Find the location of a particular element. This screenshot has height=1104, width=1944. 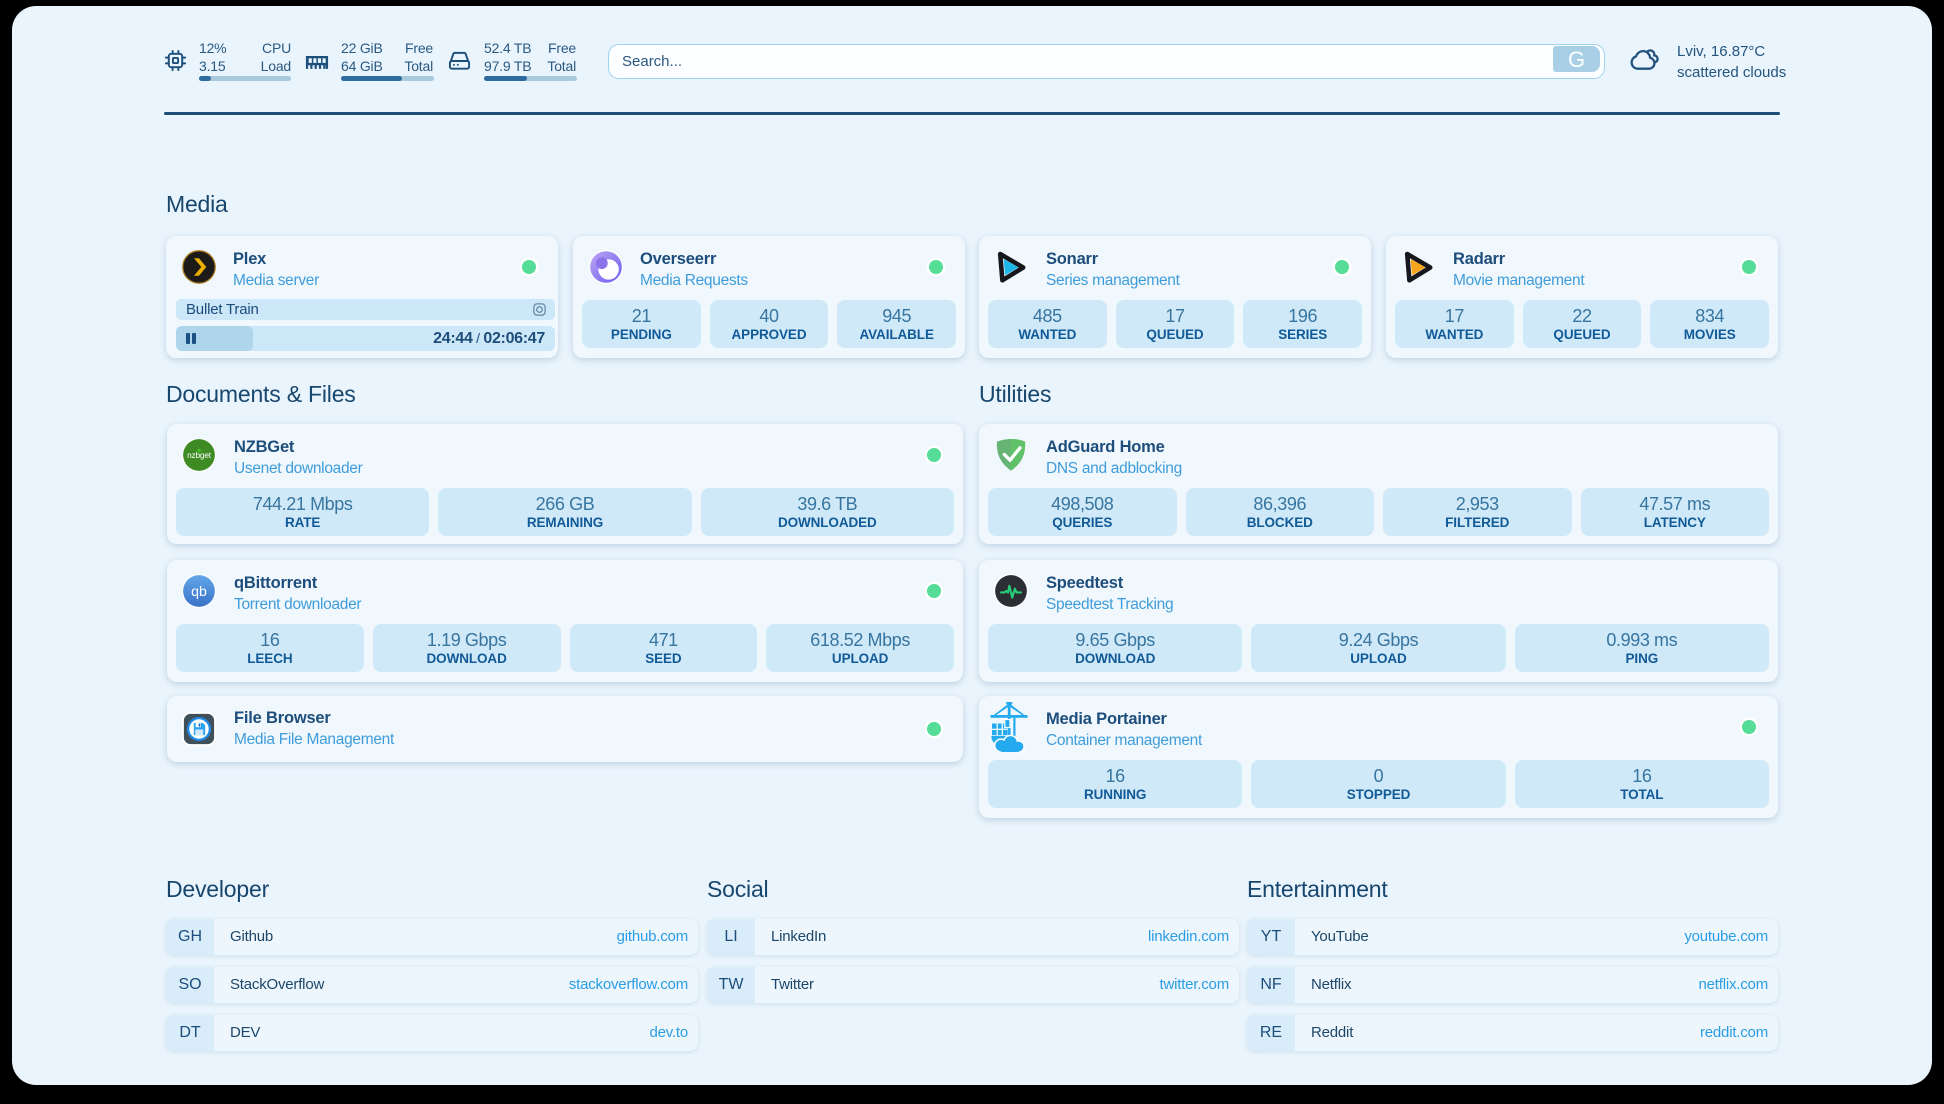

svg-text: nzbget is located at coordinates (199, 455).